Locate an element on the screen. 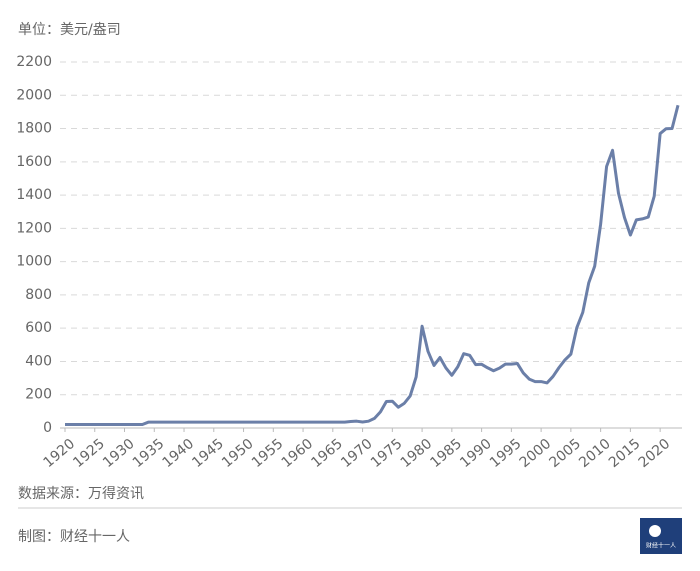 This screenshot has width=700, height=571. y-tick-label: 400 is located at coordinates (38, 361).